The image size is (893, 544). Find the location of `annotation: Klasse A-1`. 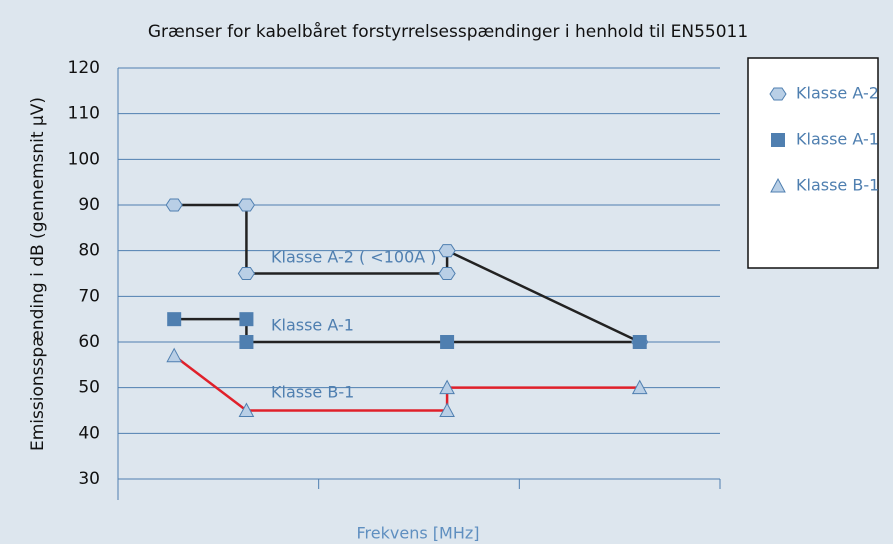

annotation: Klasse A-1 is located at coordinates (312, 325).